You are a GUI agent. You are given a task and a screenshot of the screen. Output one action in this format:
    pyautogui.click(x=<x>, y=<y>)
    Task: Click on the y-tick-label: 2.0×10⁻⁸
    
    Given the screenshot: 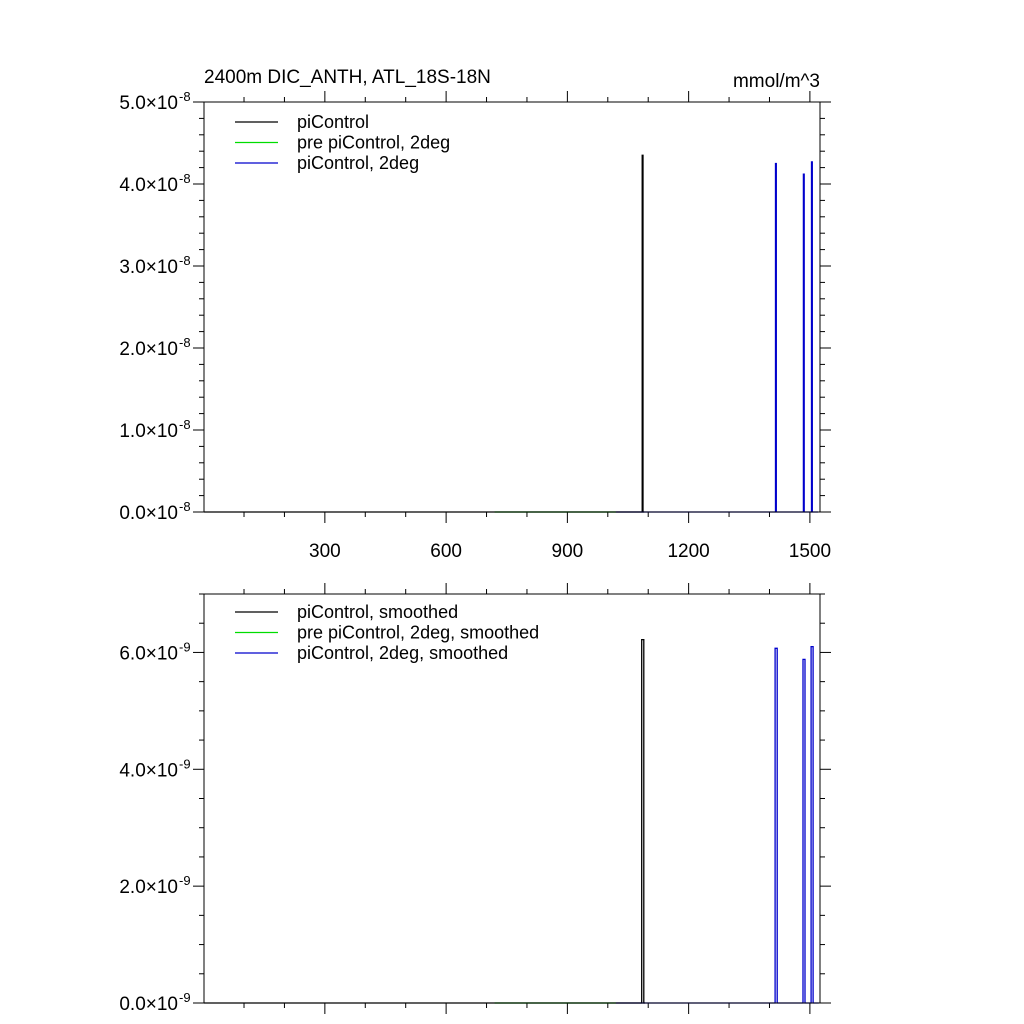 What is the action you would take?
    pyautogui.click(x=154, y=347)
    